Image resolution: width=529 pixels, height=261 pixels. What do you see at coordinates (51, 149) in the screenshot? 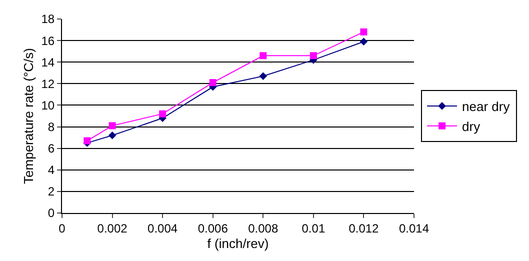
I see `y-tick-label: 6` at bounding box center [51, 149].